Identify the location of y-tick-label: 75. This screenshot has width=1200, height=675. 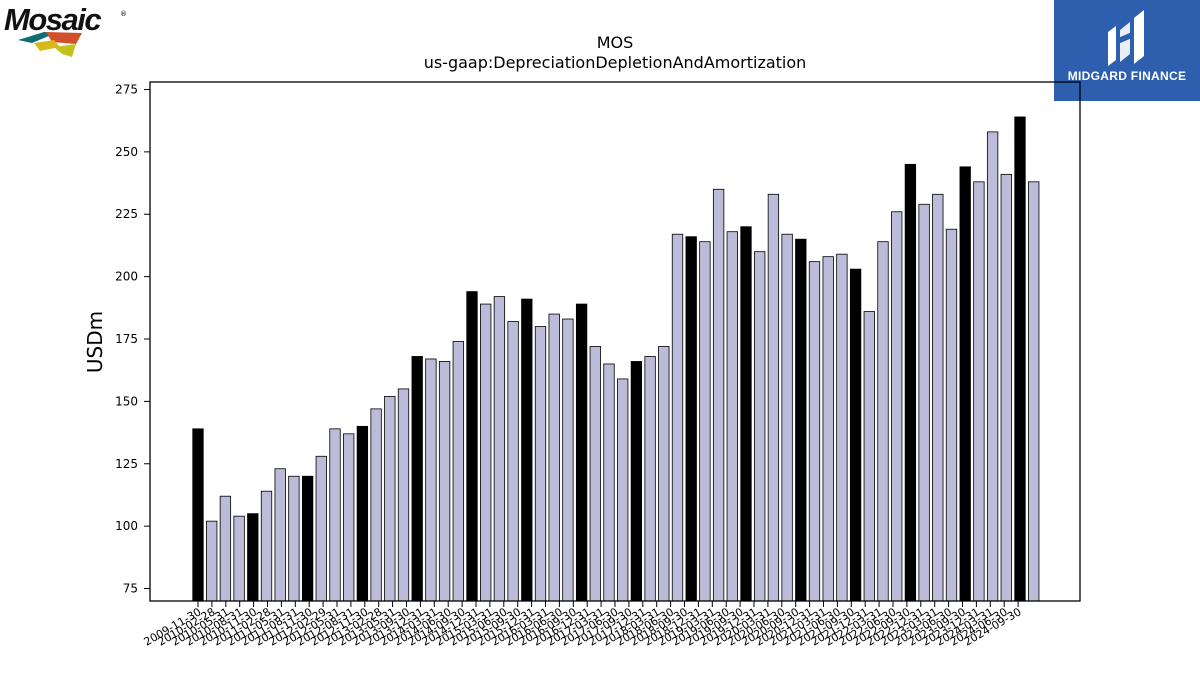
(130, 589).